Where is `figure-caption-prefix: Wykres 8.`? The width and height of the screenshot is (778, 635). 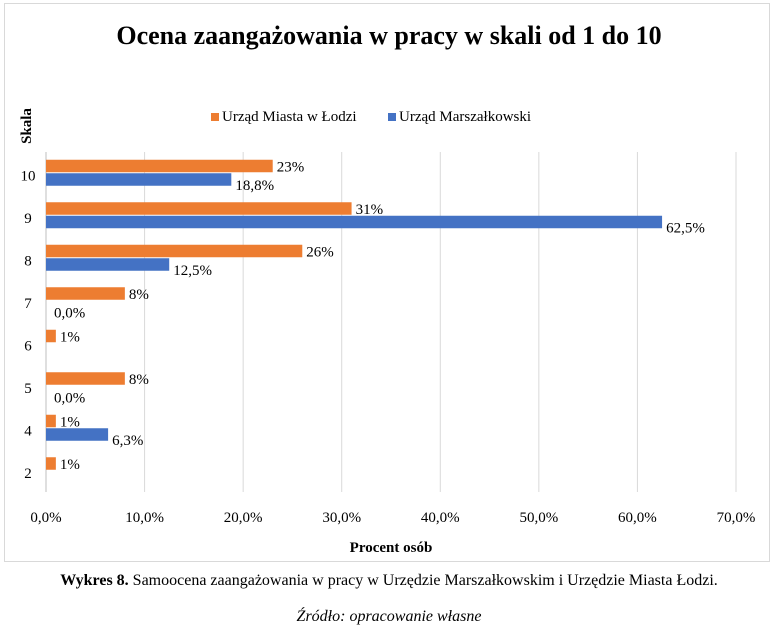 figure-caption-prefix: Wykres 8. is located at coordinates (94, 580).